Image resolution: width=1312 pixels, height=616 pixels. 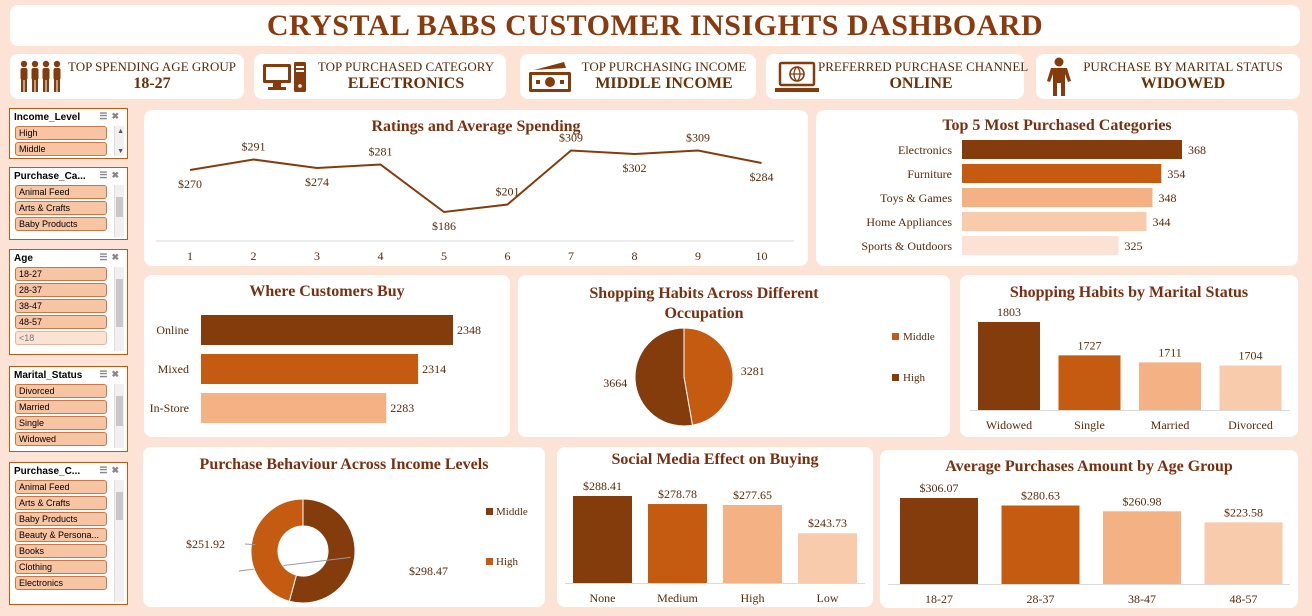 I want to click on bar-chart-channel: Online 2348 Mixed 2314 In-Store 2283, so click(x=315, y=369).